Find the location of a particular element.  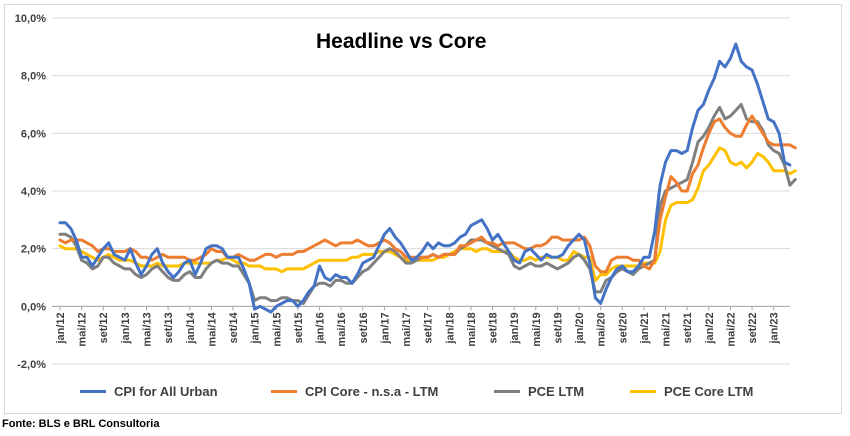

x-tick-label: mai/14 is located at coordinates (212, 328).